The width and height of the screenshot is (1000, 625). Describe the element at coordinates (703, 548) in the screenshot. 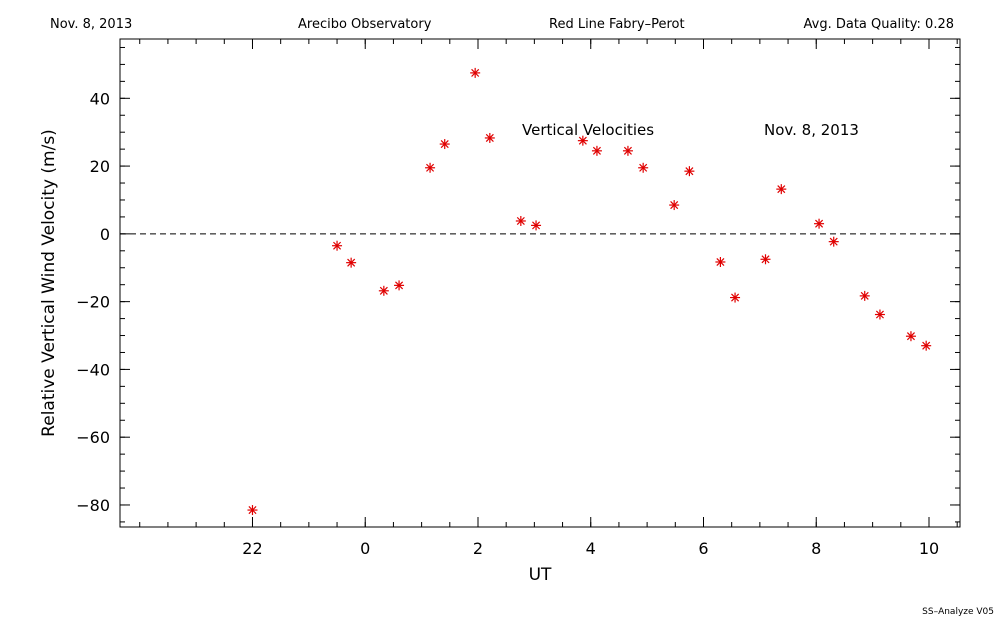

I see `x-tick-label: 6` at that location.